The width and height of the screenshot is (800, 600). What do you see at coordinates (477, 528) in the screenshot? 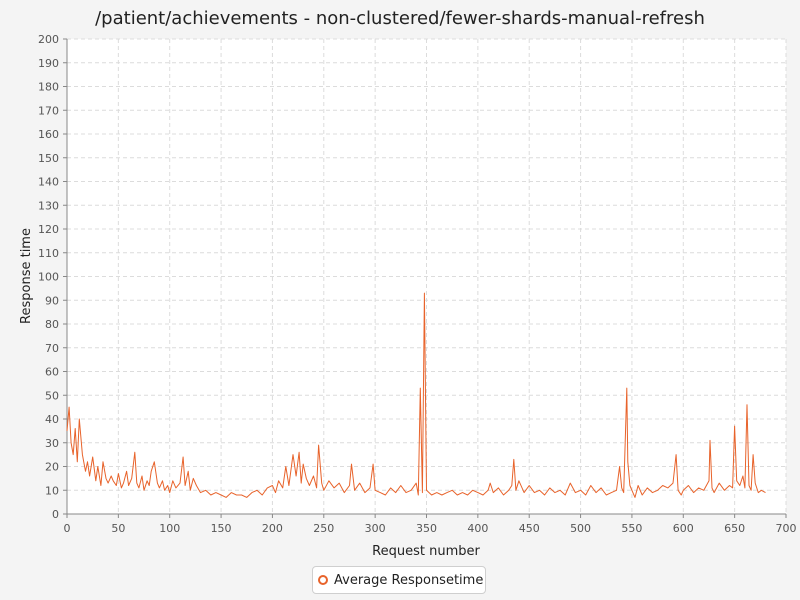
I see `x-tick-label: 400` at bounding box center [477, 528].